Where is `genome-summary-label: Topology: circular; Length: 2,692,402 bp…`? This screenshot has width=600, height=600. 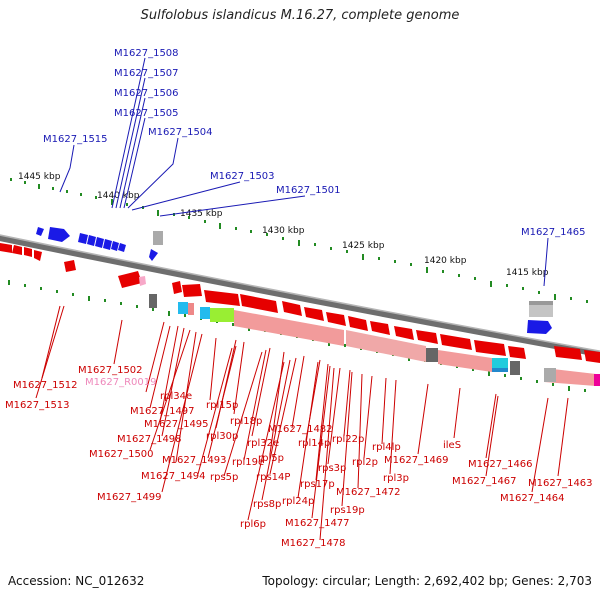
genome-summary-label: Topology: circular; Length: 2,692,402 bp… is located at coordinates (427, 581).